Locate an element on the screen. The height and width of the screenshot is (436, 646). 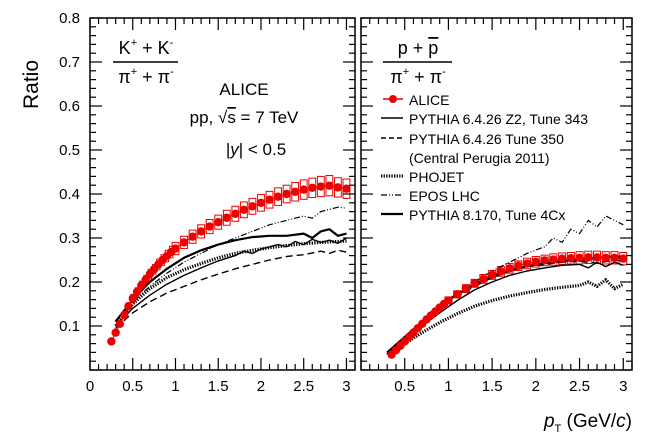
left-x-tick-label: 2 is located at coordinates (261, 386).